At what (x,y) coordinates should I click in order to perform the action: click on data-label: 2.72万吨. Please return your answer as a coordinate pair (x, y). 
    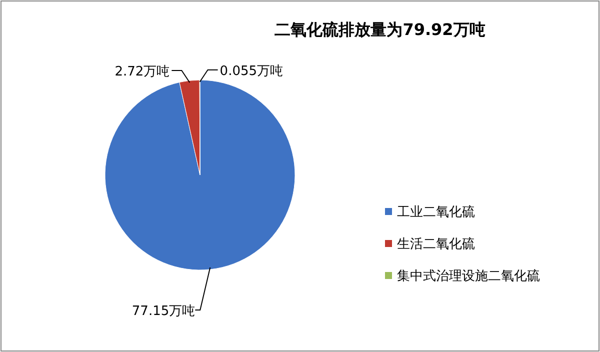
    Looking at the image, I should click on (142, 72).